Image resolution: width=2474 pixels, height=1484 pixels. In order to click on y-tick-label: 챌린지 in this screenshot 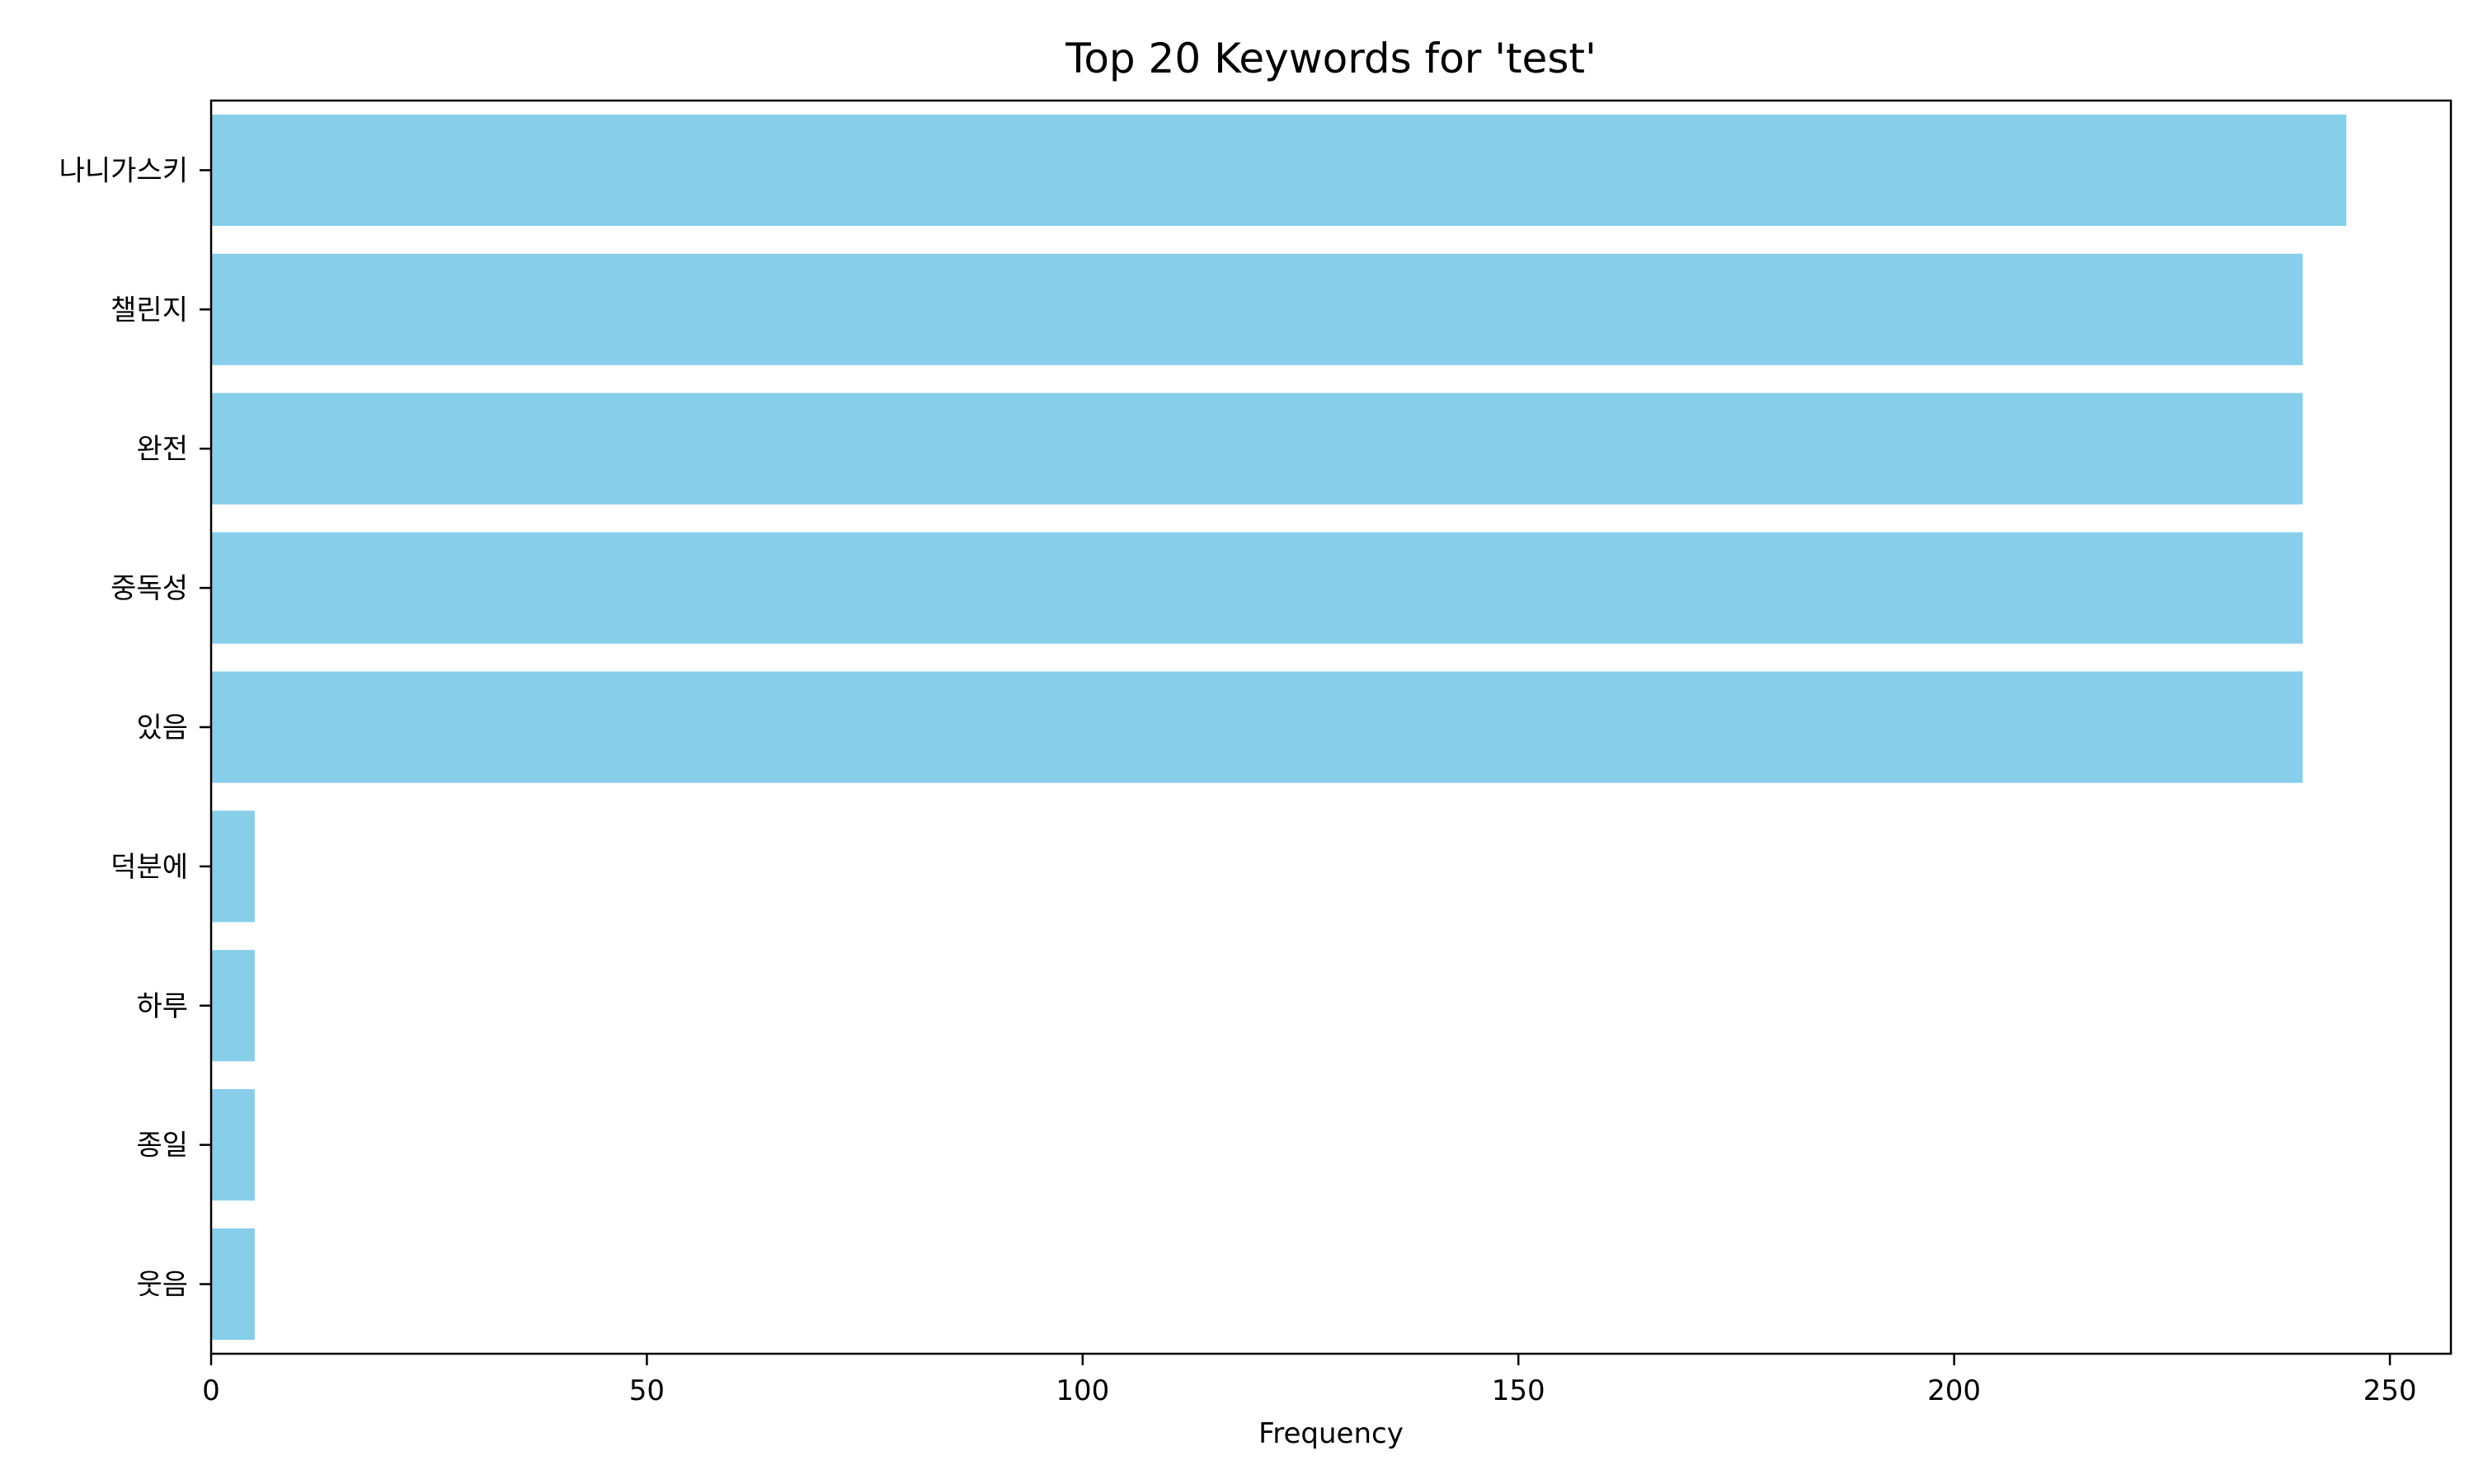, I will do `click(149, 310)`.